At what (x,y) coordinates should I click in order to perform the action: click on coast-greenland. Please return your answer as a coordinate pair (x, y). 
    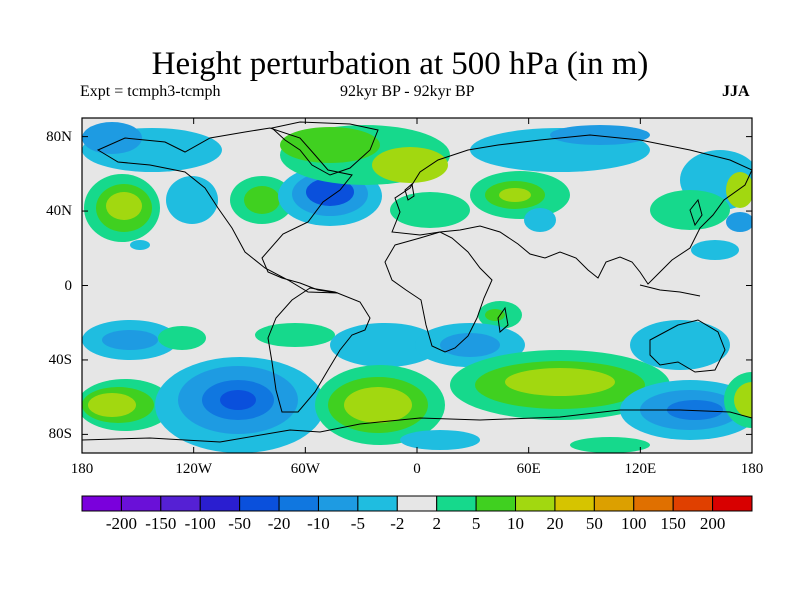
    Looking at the image, I should click on (324, 148).